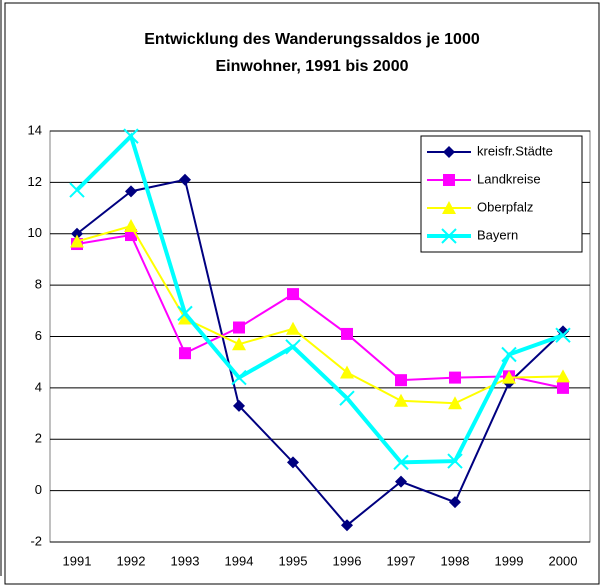 The height and width of the screenshot is (588, 604). I want to click on y-tick-label: 6, so click(38, 335).